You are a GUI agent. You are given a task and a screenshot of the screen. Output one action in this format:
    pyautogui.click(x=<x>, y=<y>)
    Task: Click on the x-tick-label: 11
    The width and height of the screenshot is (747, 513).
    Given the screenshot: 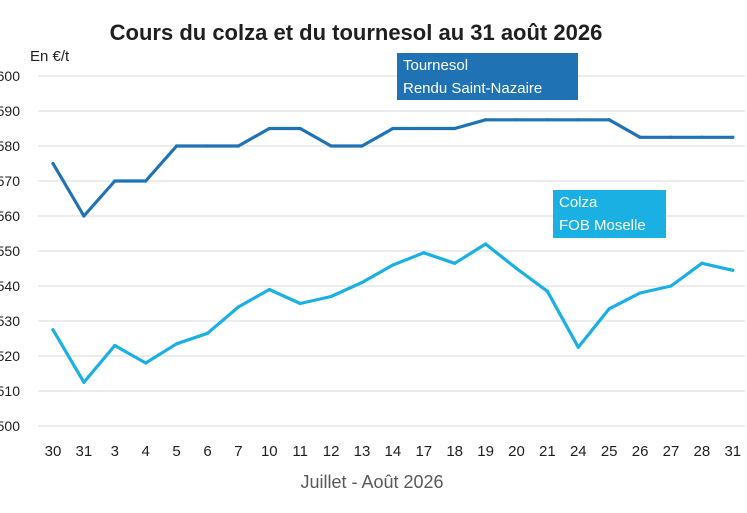 What is the action you would take?
    pyautogui.click(x=300, y=451)
    